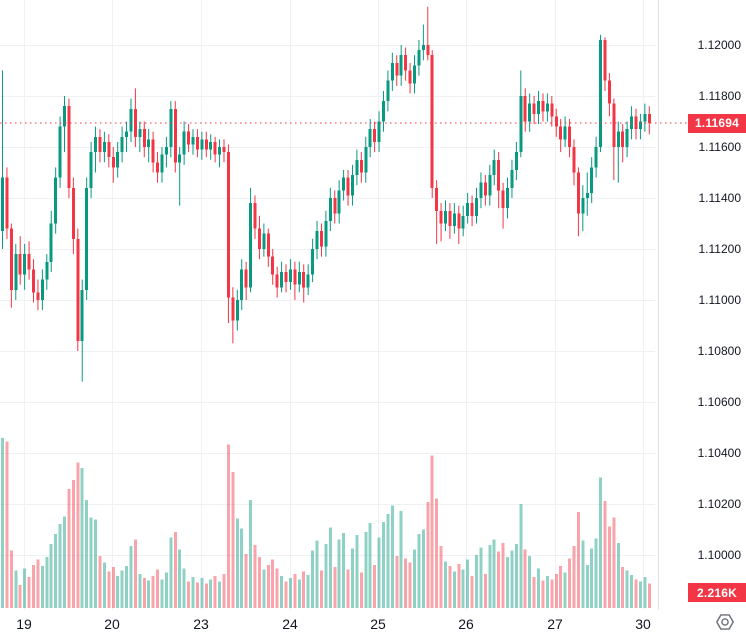  What do you see at coordinates (201, 624) in the screenshot?
I see `time-tick-label: 23` at bounding box center [201, 624].